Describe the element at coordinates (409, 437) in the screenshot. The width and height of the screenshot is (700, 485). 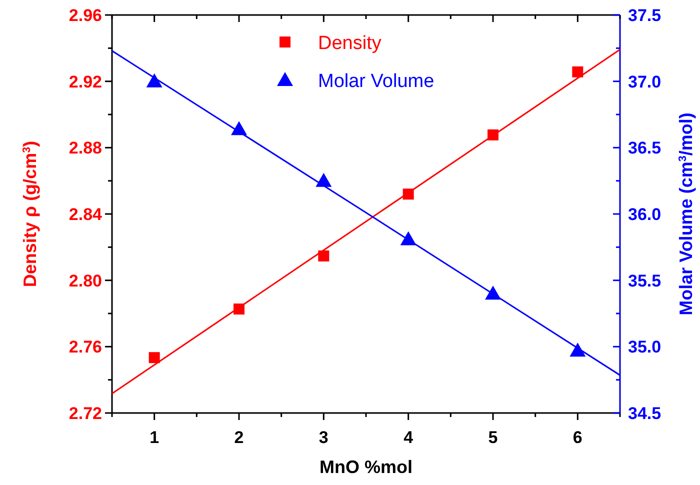
I see `x-tick-label: 4` at that location.